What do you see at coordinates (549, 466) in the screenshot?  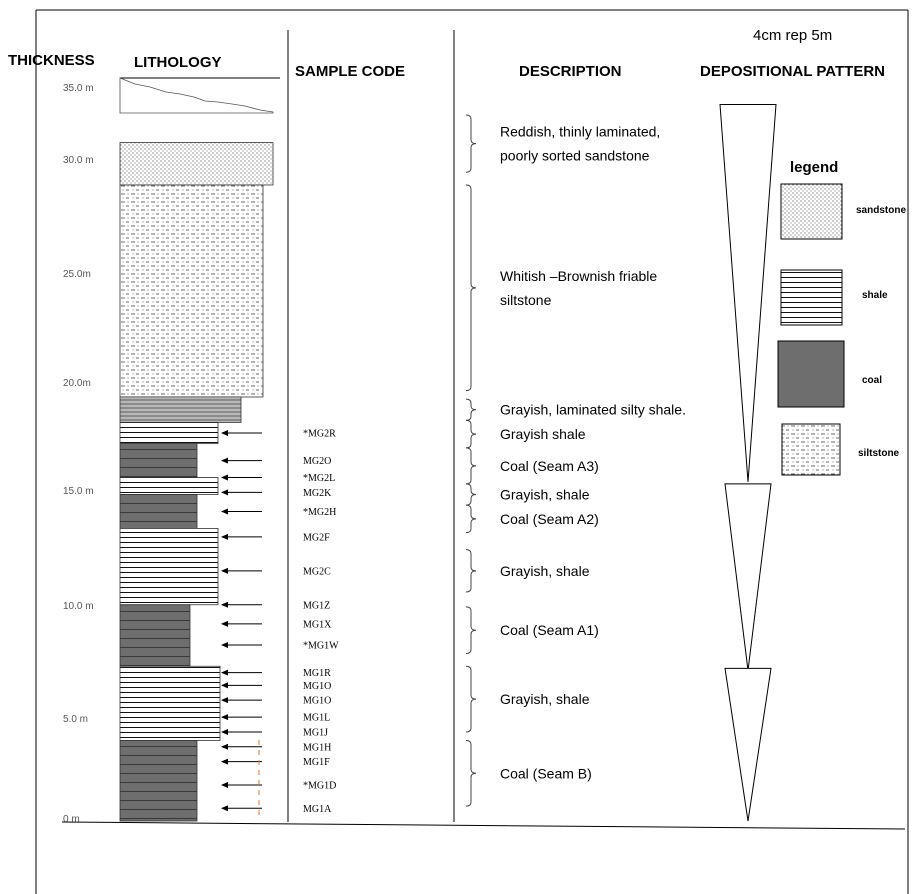 I see `description-text: Coal (Seam A3)` at bounding box center [549, 466].